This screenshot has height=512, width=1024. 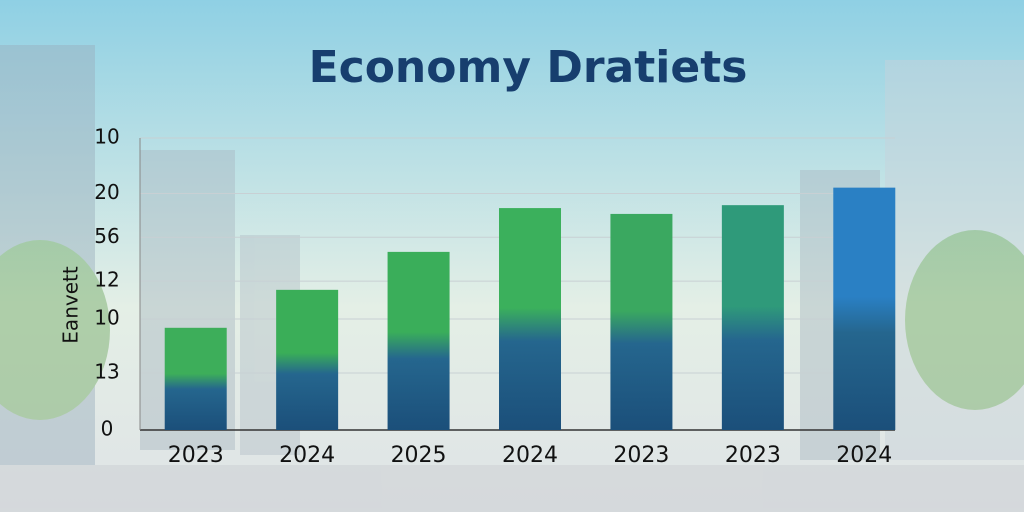 What do you see at coordinates (106, 192) in the screenshot?
I see `y-tick-label: 20` at bounding box center [106, 192].